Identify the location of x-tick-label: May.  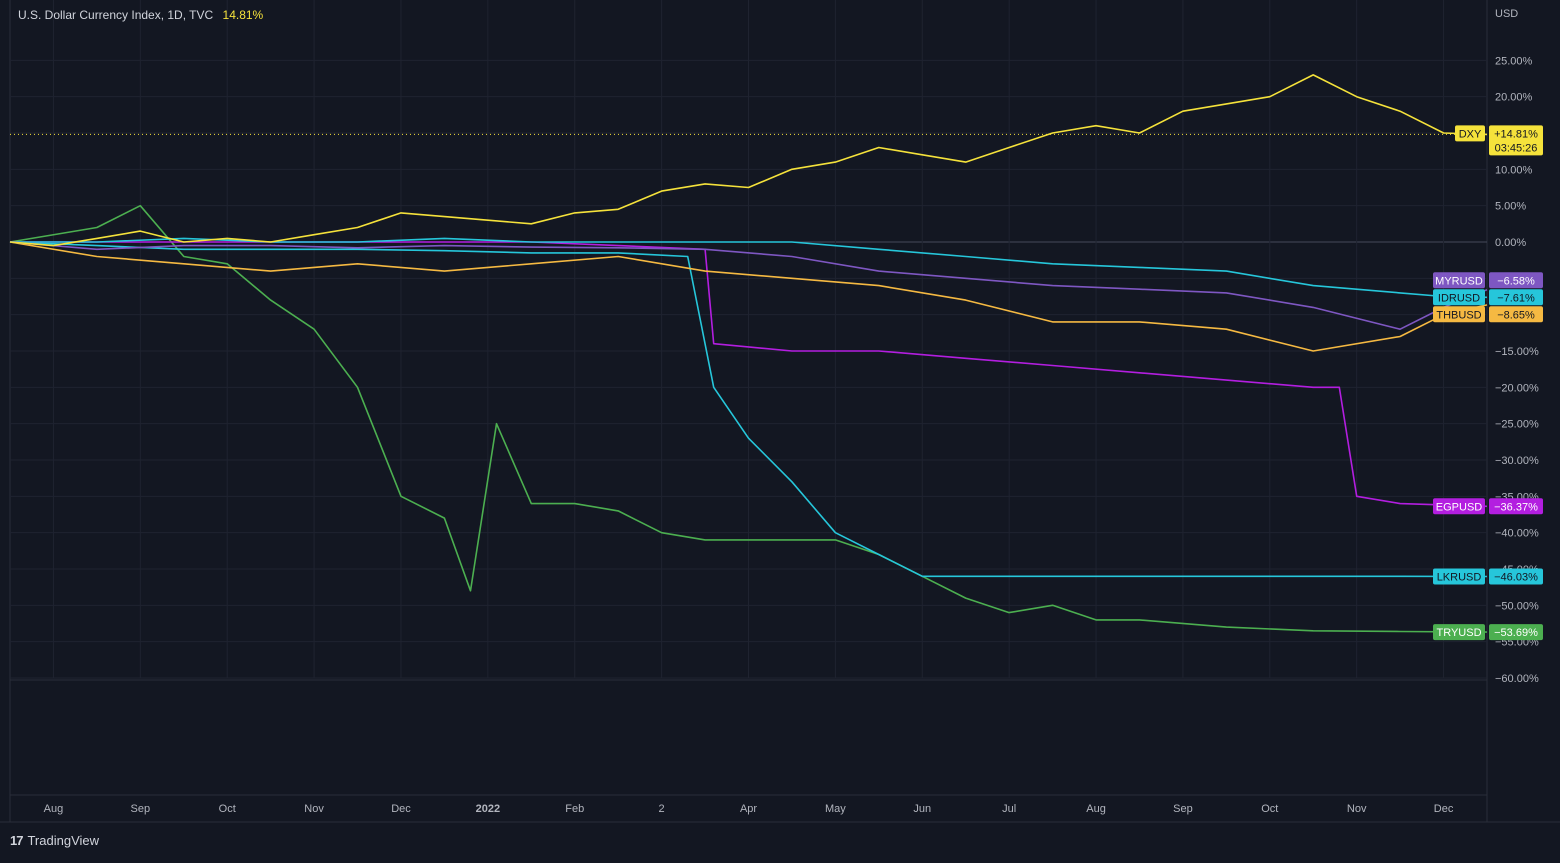
(835, 809).